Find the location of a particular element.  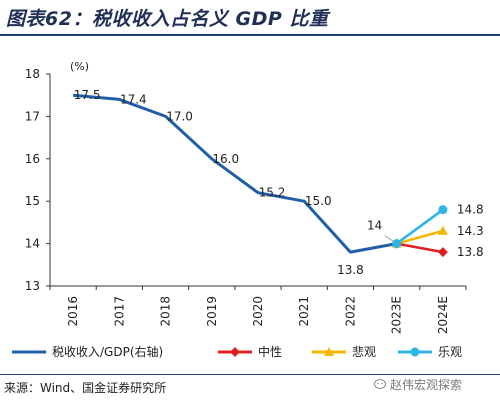

legend-label: 悲观 is located at coordinates (364, 351).